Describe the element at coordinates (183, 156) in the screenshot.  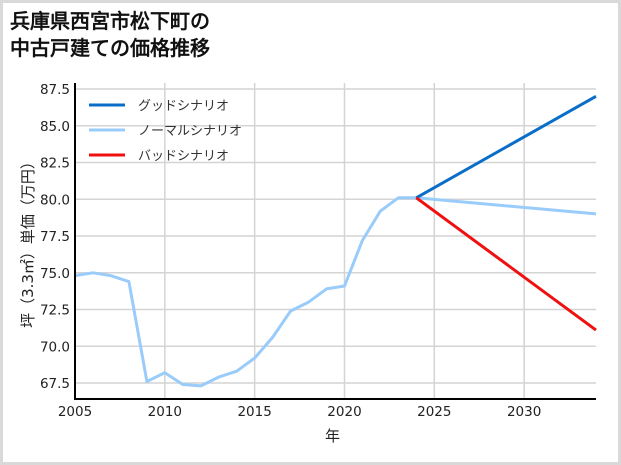
I see `legend-label: バッドシナリオ` at that location.